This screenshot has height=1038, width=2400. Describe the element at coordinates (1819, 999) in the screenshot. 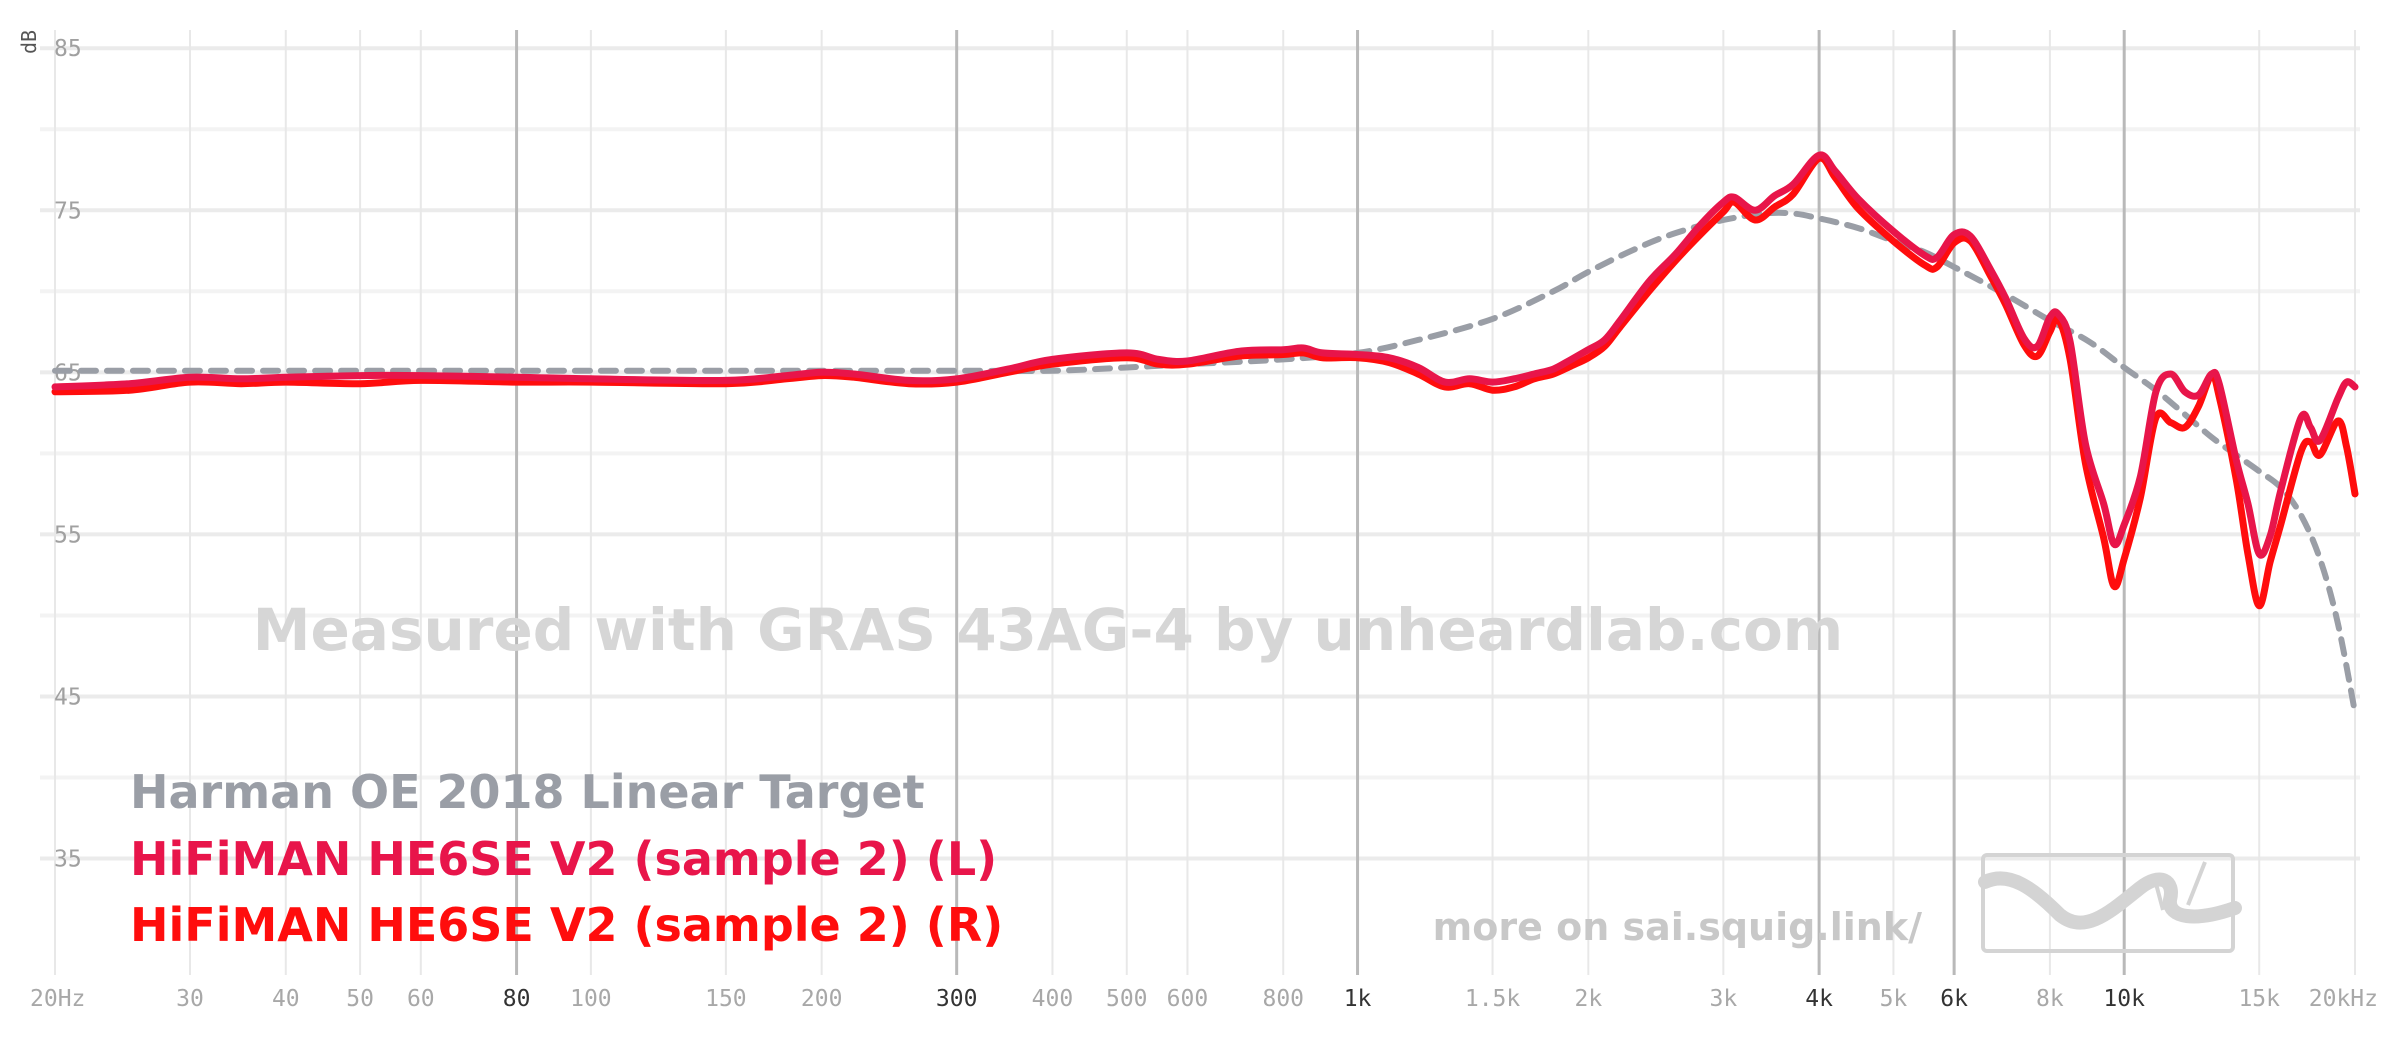

I see `x-tick-label: 4k` at that location.